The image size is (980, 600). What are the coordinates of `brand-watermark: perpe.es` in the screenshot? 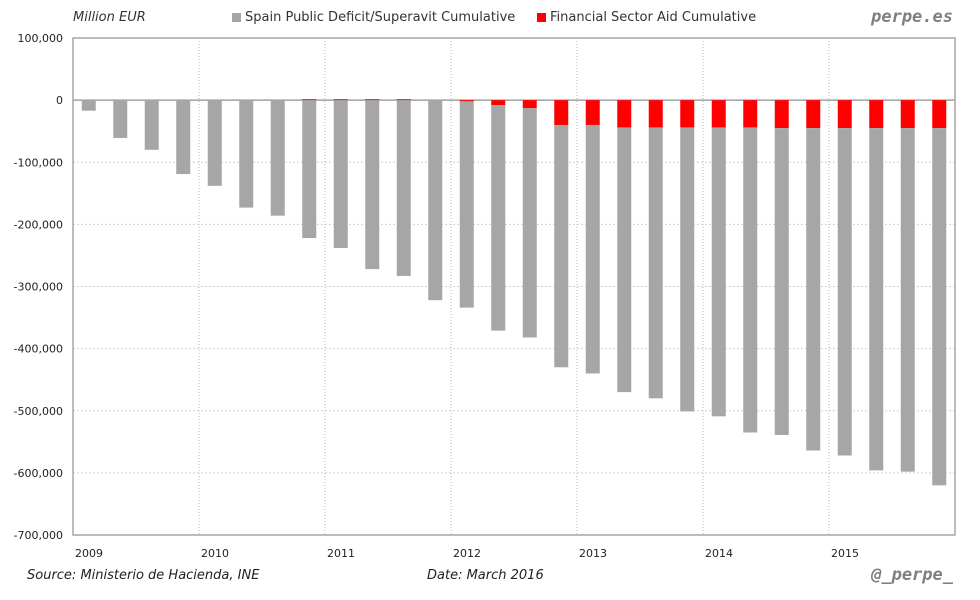 It's located at (912, 17).